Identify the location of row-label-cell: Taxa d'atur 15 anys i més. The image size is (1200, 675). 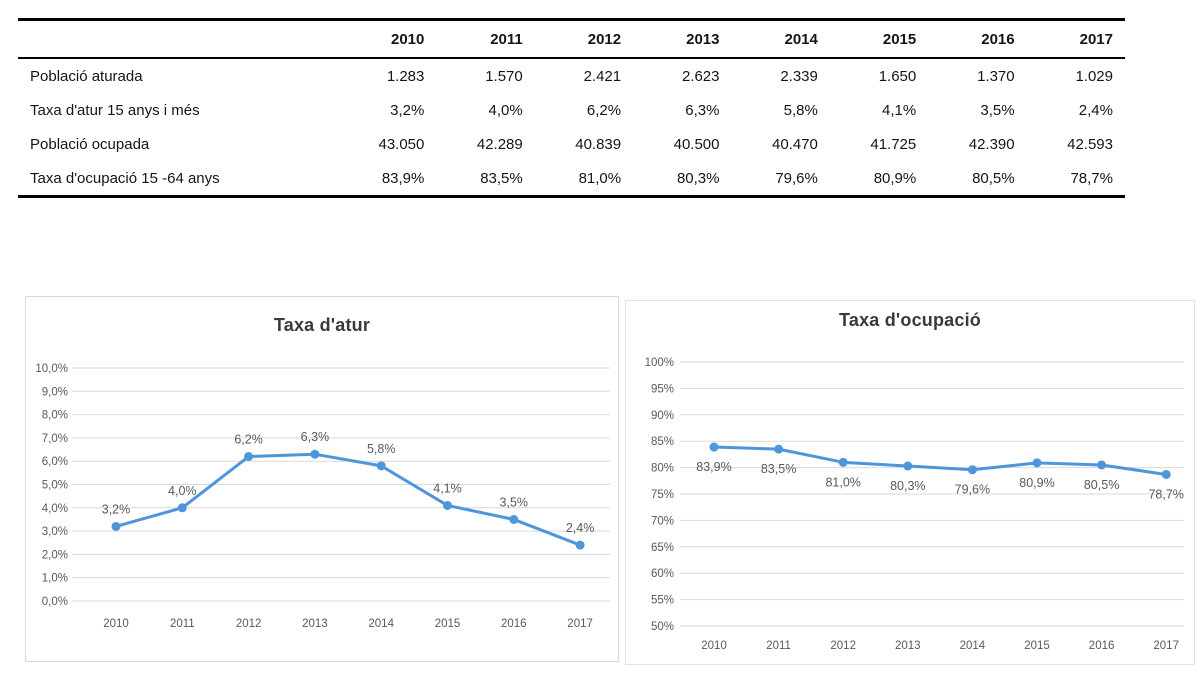
(115, 110).